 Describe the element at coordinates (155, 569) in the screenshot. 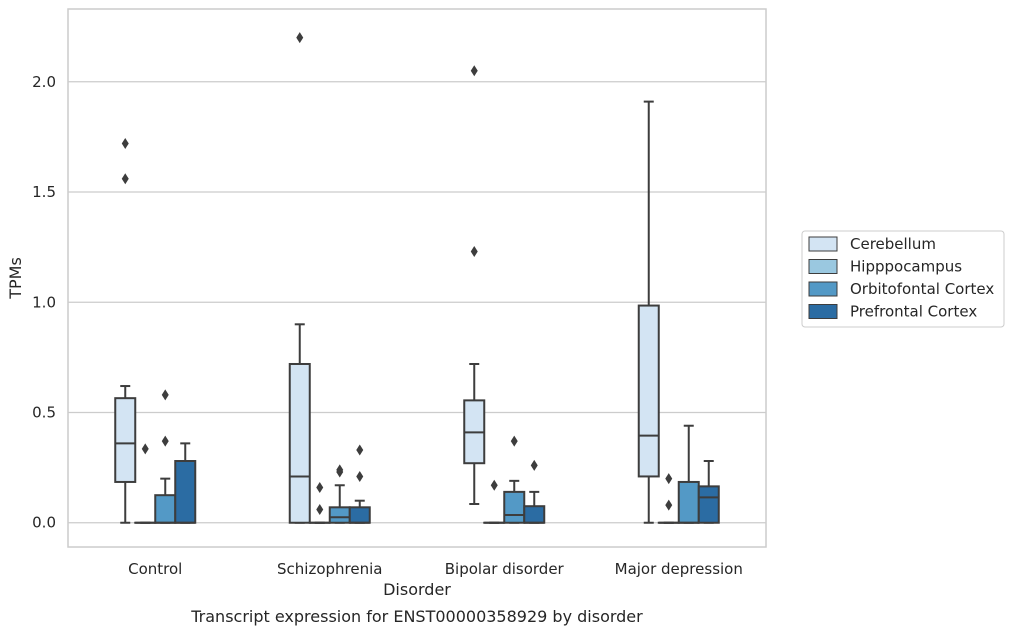

I see `x-tick-label: Control` at that location.